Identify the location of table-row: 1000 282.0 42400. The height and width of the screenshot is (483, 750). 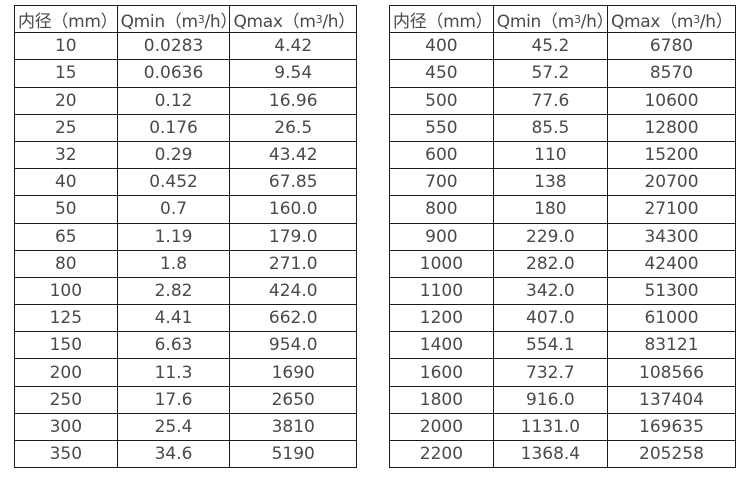
(563, 263).